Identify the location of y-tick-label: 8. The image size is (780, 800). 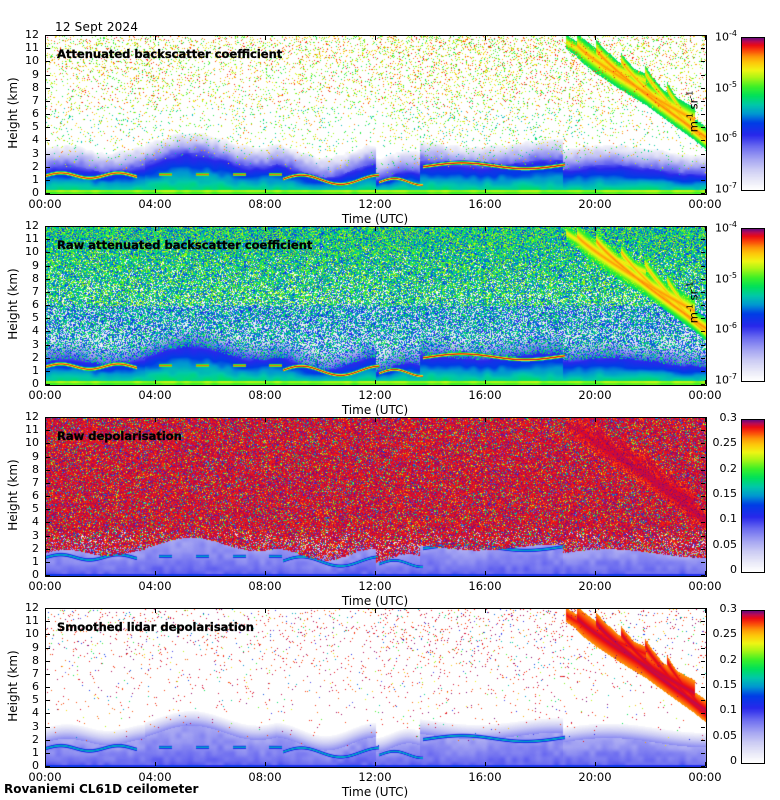
(35, 469).